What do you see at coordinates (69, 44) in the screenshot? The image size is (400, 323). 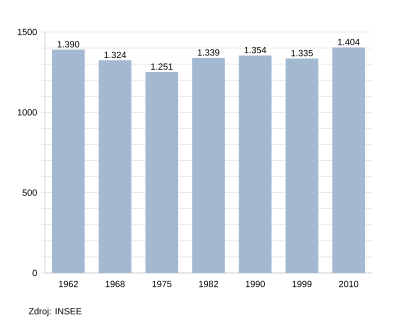 I see `data-label: 1.390` at bounding box center [69, 44].